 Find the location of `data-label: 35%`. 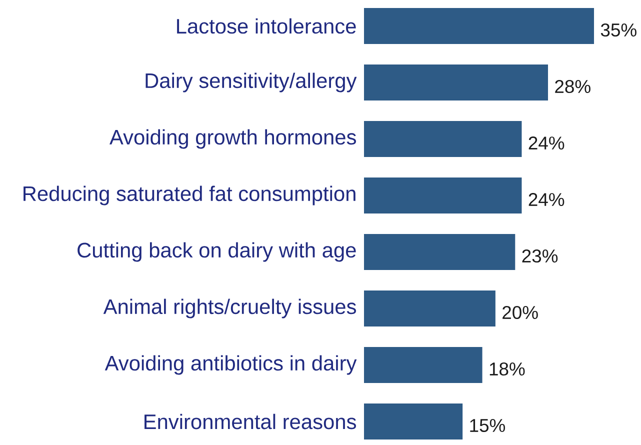

data-label: 35% is located at coordinates (618, 30).